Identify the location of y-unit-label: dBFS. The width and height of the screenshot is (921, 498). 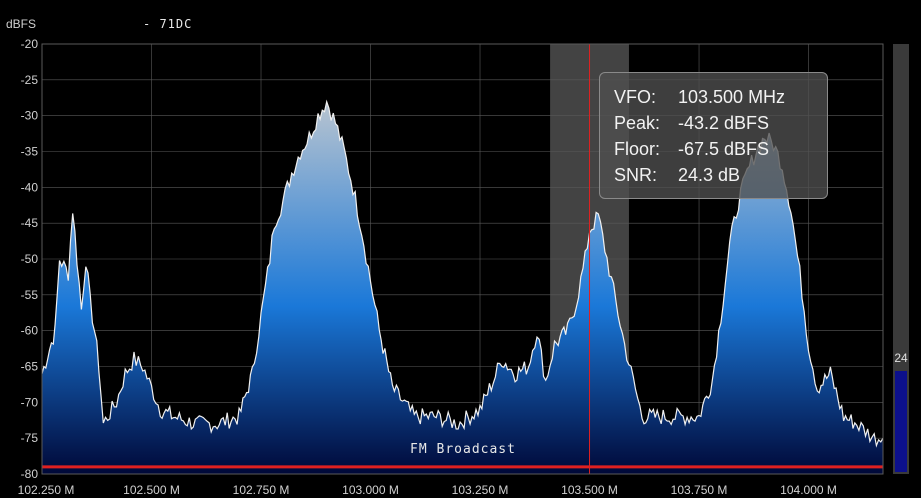
(21, 24).